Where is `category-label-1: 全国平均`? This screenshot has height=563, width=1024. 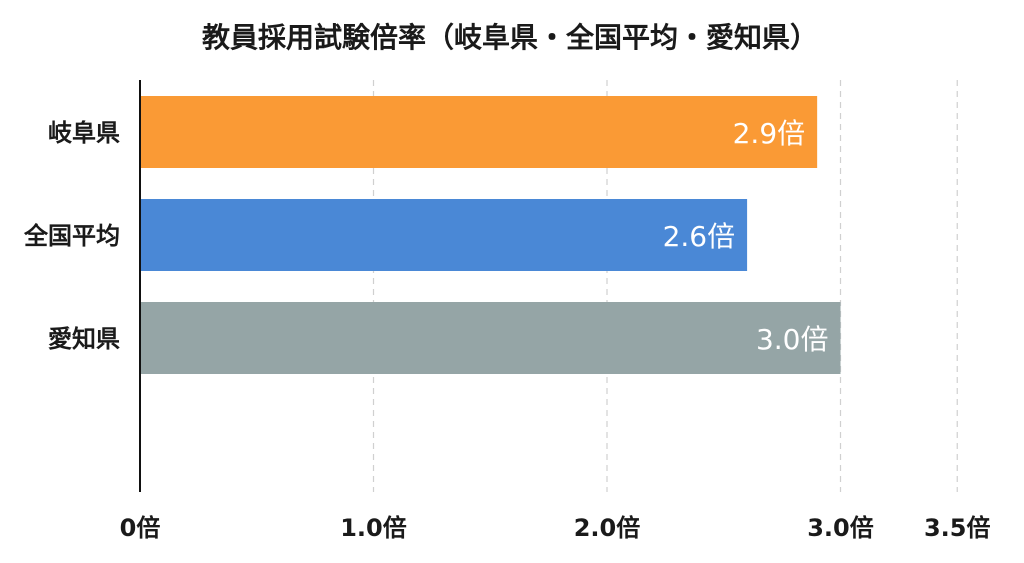 category-label-1: 全国平均 is located at coordinates (71, 236).